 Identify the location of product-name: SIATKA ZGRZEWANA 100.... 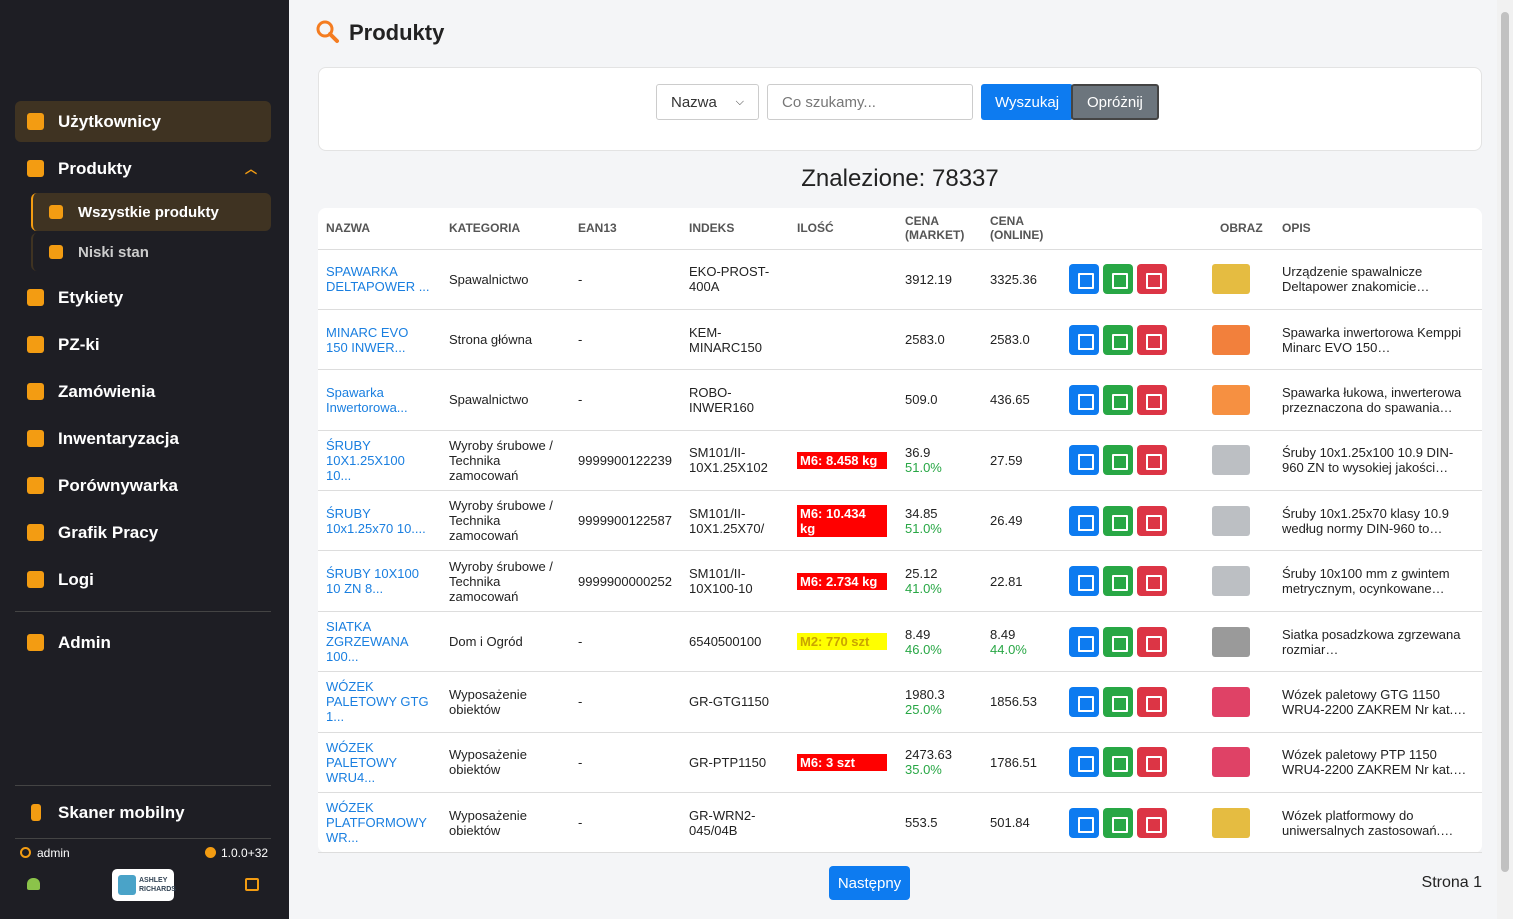
(379, 642).